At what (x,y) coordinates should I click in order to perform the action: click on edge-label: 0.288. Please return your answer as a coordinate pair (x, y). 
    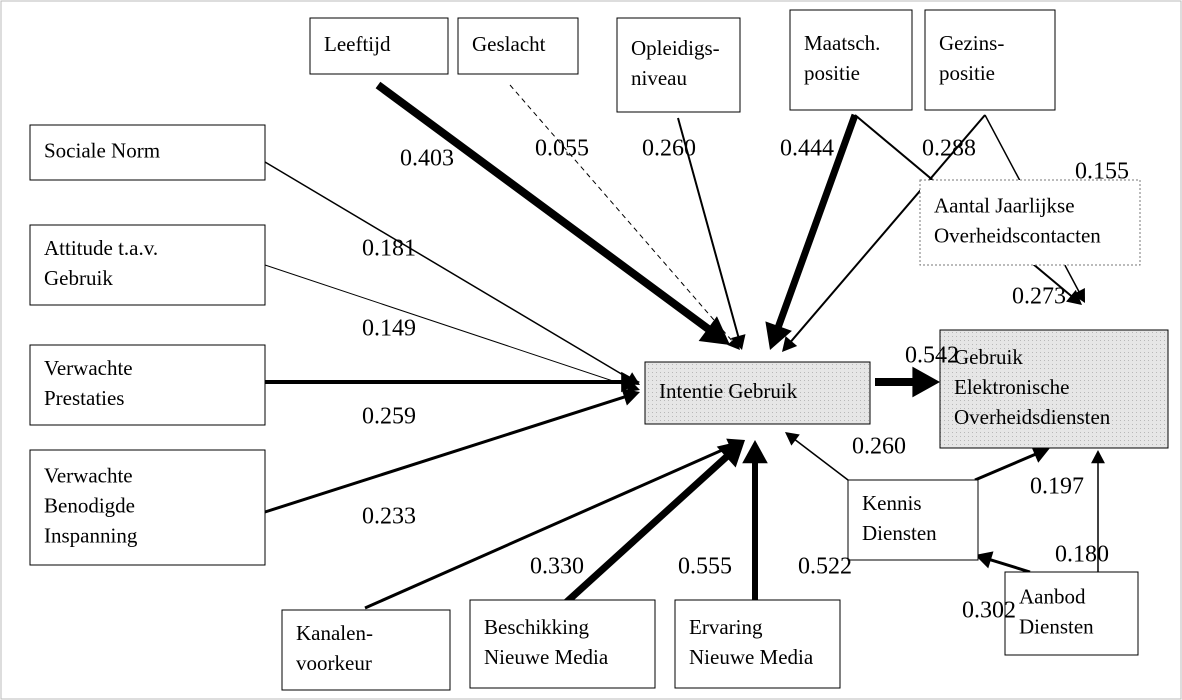
    Looking at the image, I should click on (949, 149).